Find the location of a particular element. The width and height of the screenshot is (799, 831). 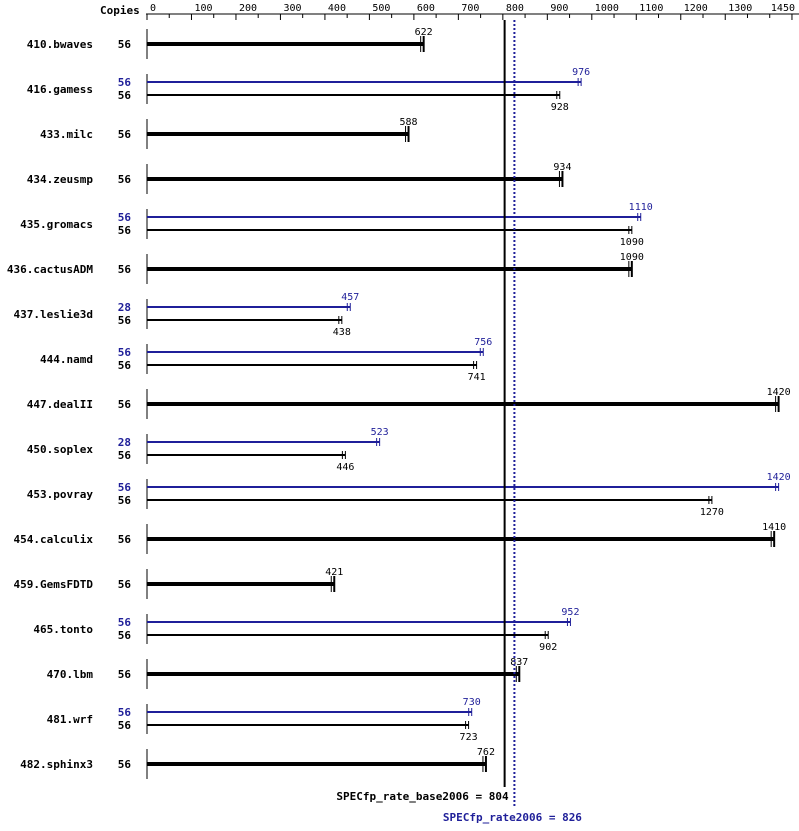

x-tick-label: 0 is located at coordinates (153, 8).